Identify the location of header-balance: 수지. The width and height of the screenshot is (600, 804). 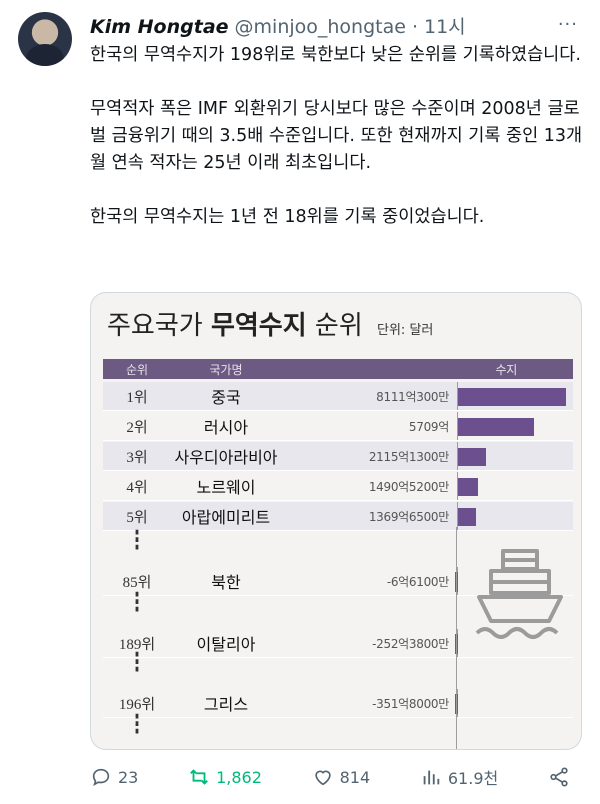
(506, 369).